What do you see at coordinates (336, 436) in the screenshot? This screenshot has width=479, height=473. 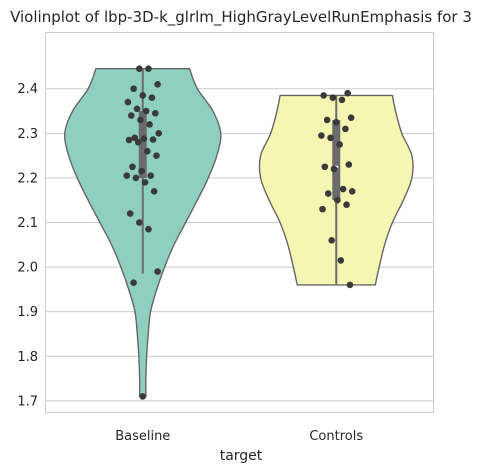 I see `x-tick-label: Controls` at bounding box center [336, 436].